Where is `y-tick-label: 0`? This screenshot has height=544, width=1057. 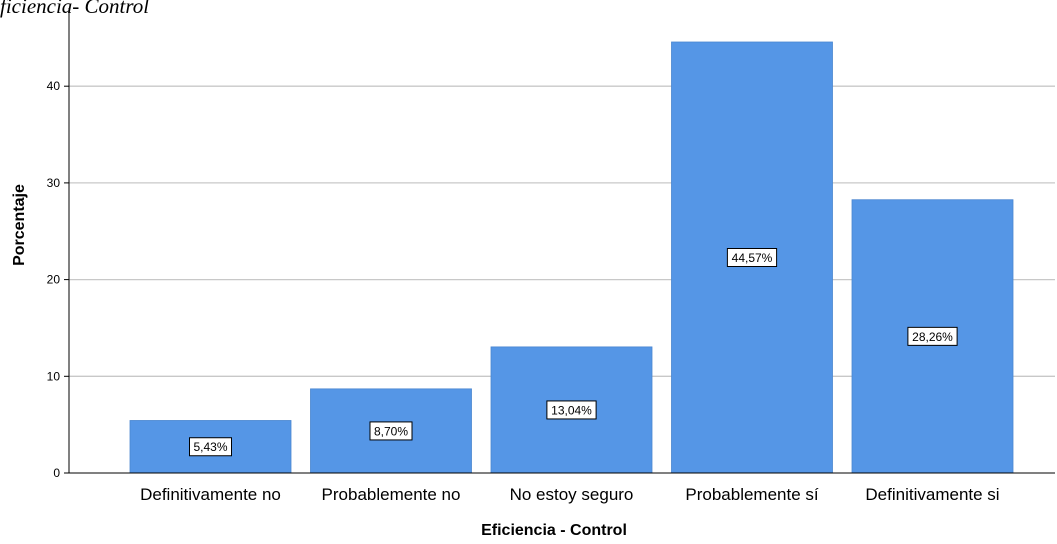 y-tick-label: 0 is located at coordinates (56, 473).